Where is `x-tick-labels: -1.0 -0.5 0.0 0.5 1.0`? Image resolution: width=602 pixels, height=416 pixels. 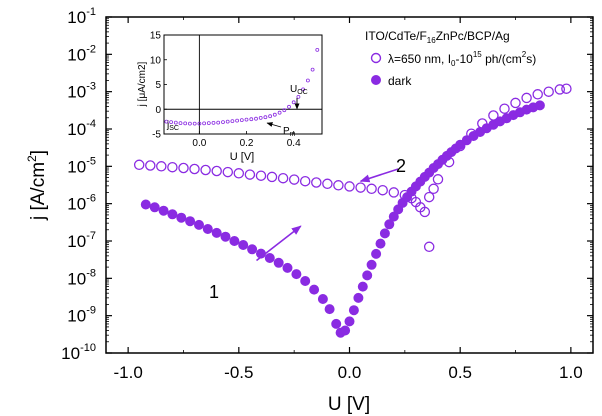 x-tick-labels: -1.0 -0.5 0.0 0.5 1.0 is located at coordinates (347, 372).